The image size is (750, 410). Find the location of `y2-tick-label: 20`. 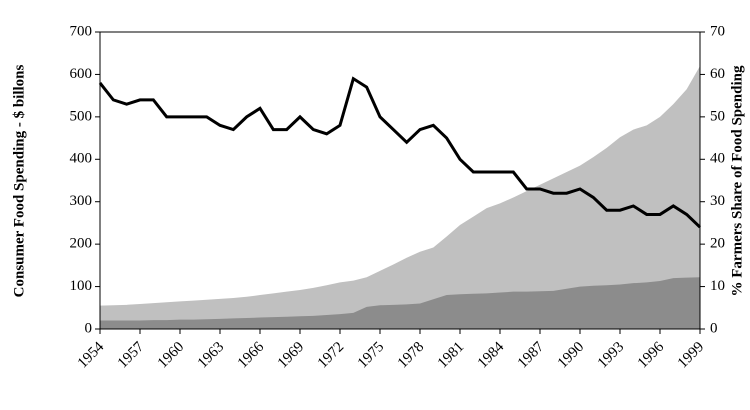

y2-tick-label: 20 is located at coordinates (717, 244).